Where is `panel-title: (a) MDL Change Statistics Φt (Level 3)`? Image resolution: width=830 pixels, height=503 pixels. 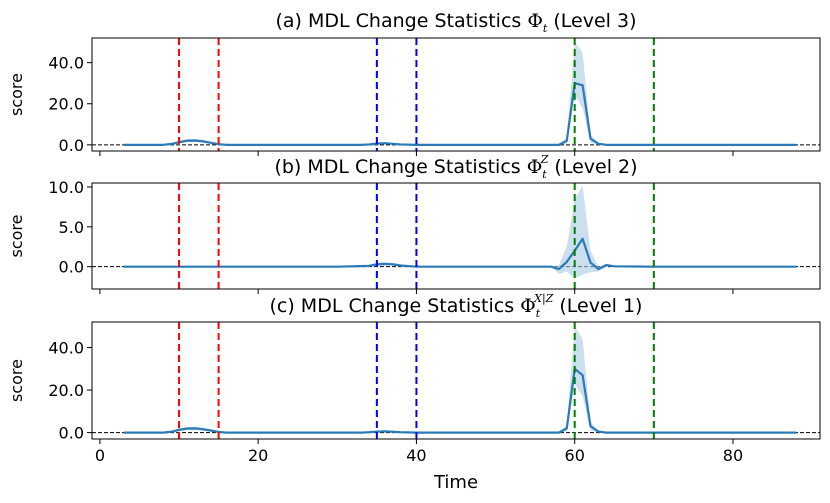
panel-title: (a) MDL Change Statistics Φt (Level 3) is located at coordinates (456, 22).